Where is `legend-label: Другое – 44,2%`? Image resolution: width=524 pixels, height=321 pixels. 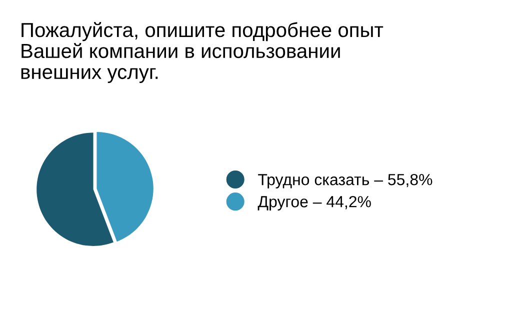 legend-label: Другое – 44,2% is located at coordinates (314, 203).